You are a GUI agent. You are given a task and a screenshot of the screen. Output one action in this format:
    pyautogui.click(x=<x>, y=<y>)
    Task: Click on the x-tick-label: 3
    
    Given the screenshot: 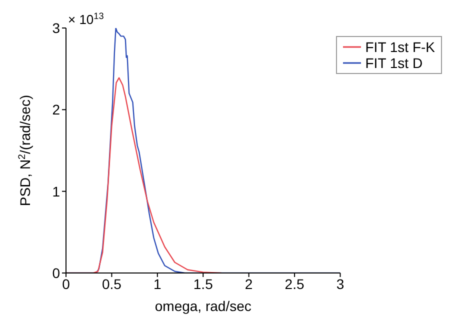 What is the action you would take?
    pyautogui.click(x=340, y=284)
    